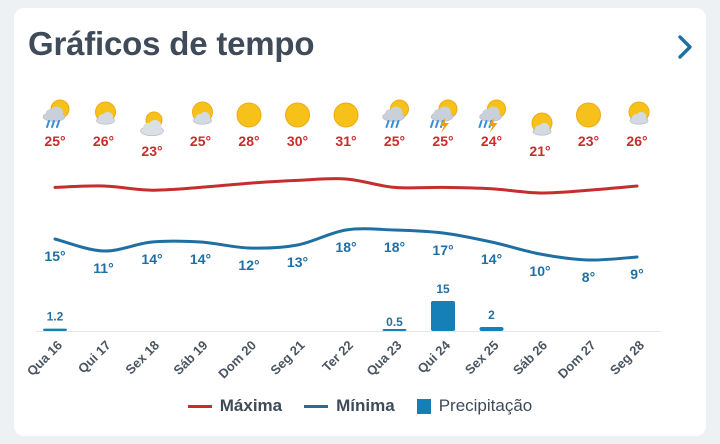 The image size is (720, 444). What do you see at coordinates (530, 358) in the screenshot?
I see `day-label: Sáb 26` at bounding box center [530, 358].